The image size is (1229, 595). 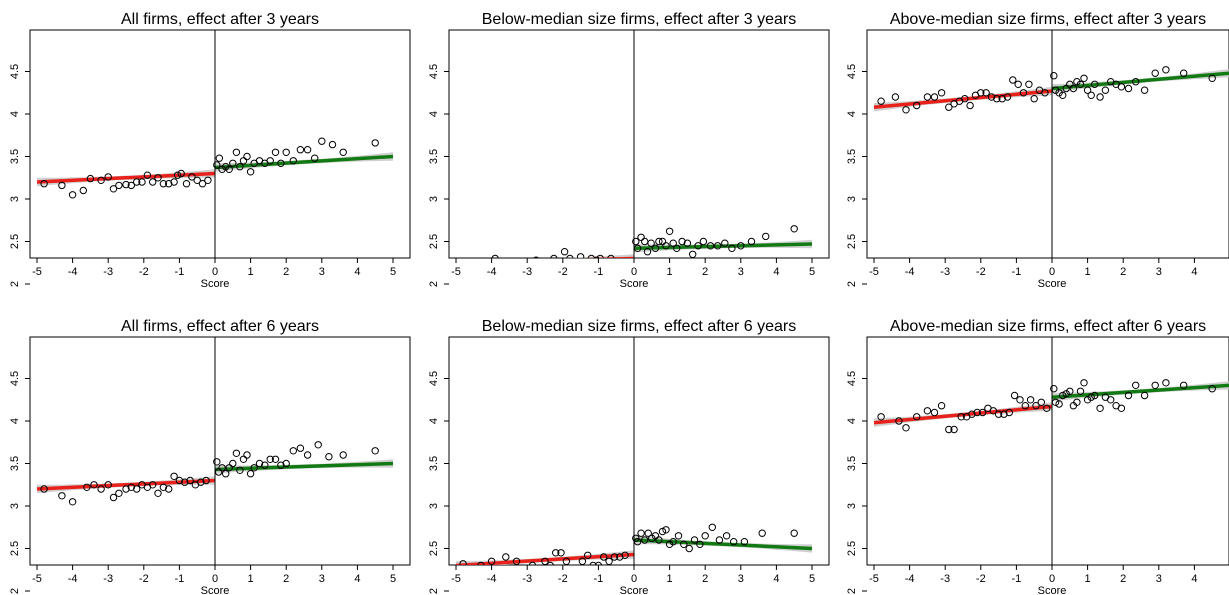 What do you see at coordinates (15, 241) in the screenshot?
I see `y-tick-label: 2.5` at bounding box center [15, 241].